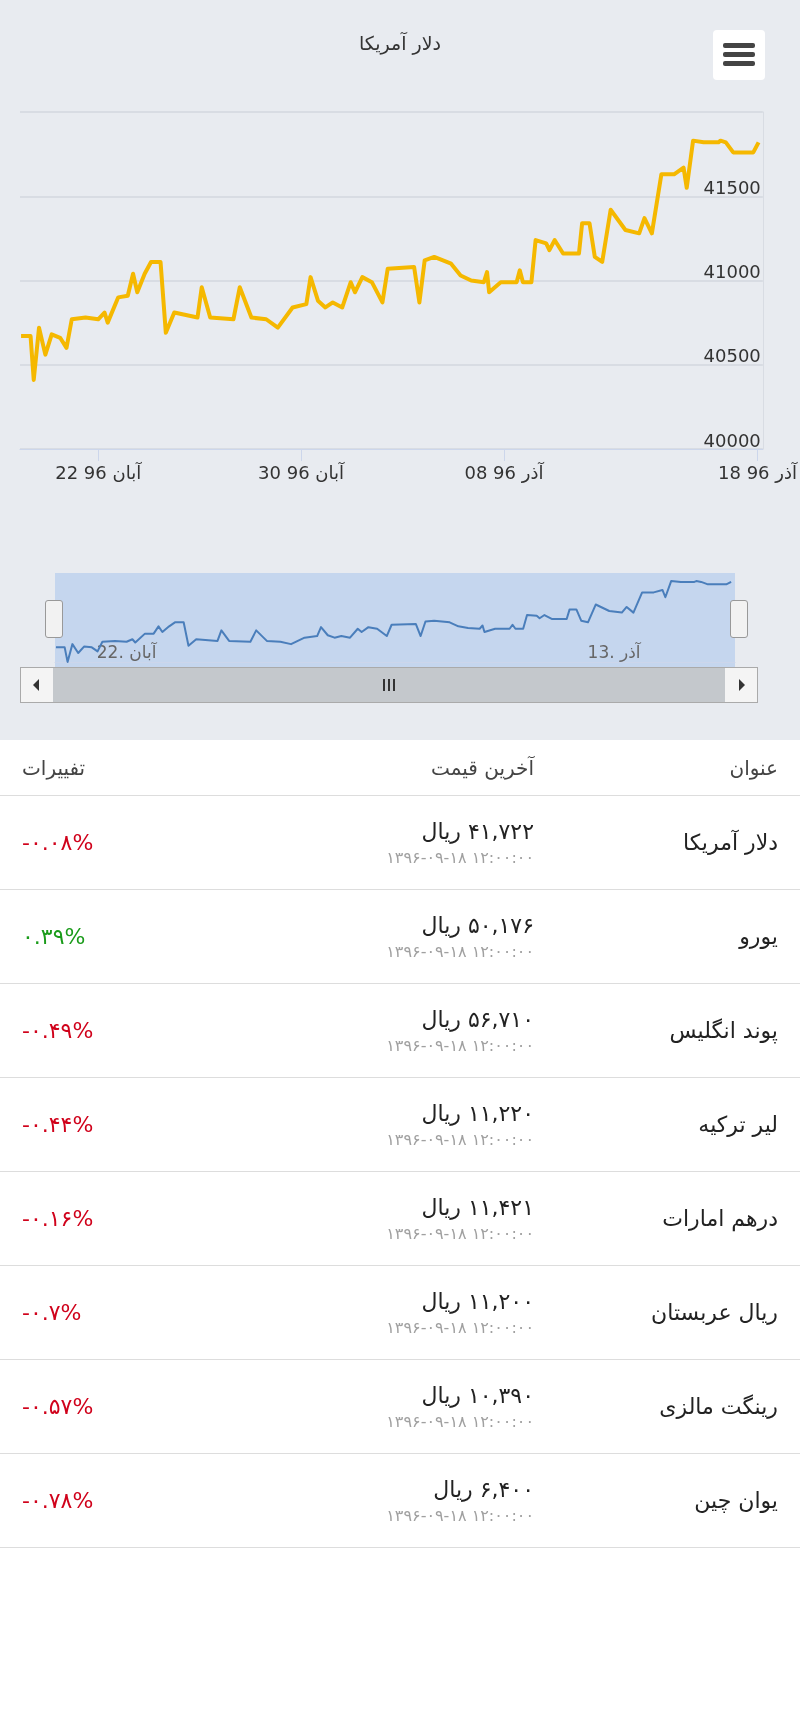 This screenshot has width=800, height=1723. Describe the element at coordinates (678, 1030) in the screenshot. I see `category-label: پوند انگلیس` at that location.